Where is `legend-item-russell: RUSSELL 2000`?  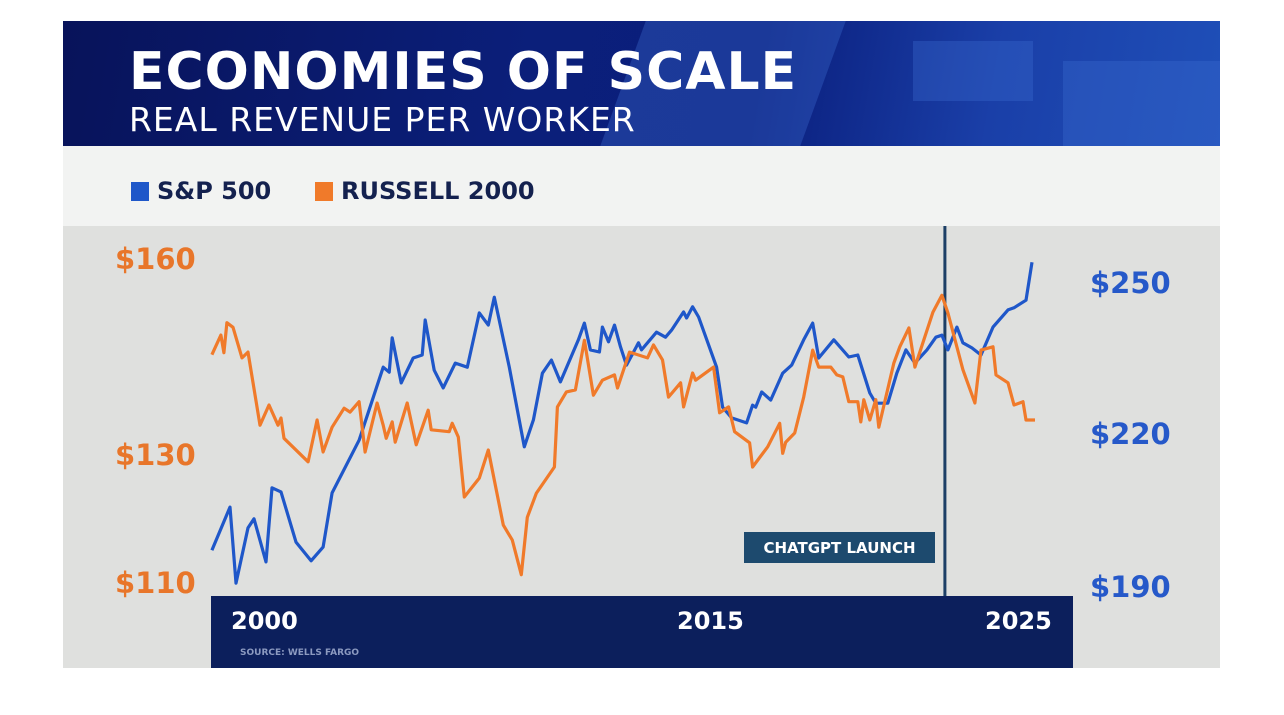 legend-item-russell: RUSSELL 2000 is located at coordinates (425, 191).